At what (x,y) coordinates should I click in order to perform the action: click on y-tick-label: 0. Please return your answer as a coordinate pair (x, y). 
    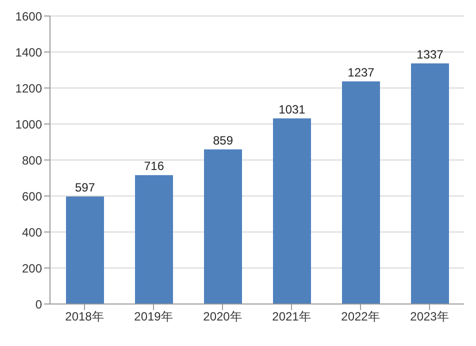
    Looking at the image, I should click on (38, 304).